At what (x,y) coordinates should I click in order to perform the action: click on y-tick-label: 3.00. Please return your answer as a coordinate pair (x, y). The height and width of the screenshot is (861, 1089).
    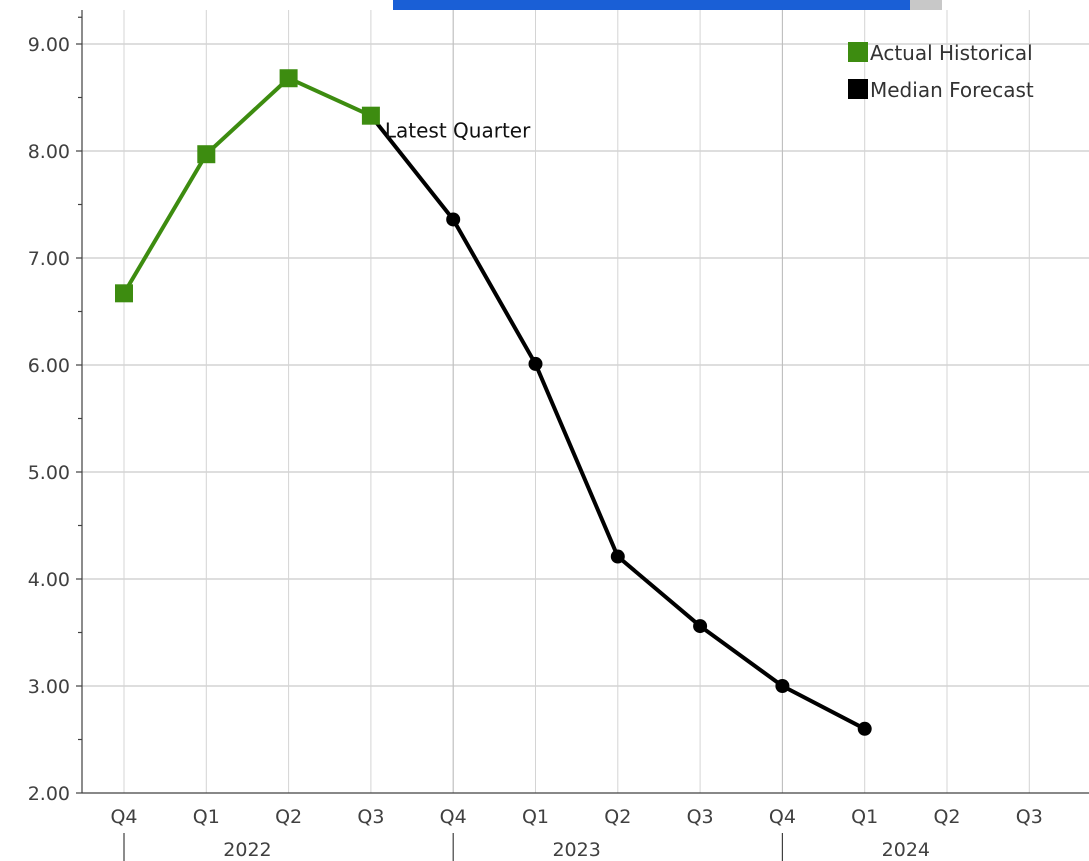
    Looking at the image, I should click on (49, 687).